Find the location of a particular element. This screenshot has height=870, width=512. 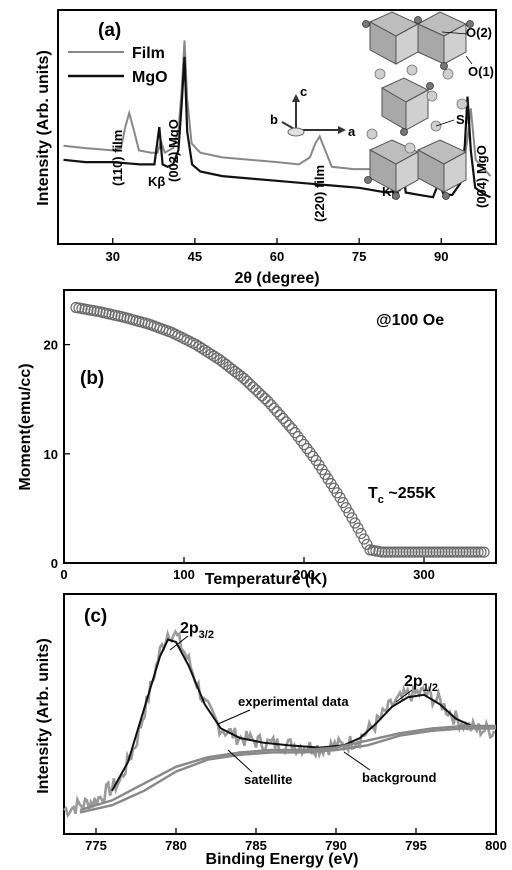

tc-subscript: c is located at coordinates (381, 500).